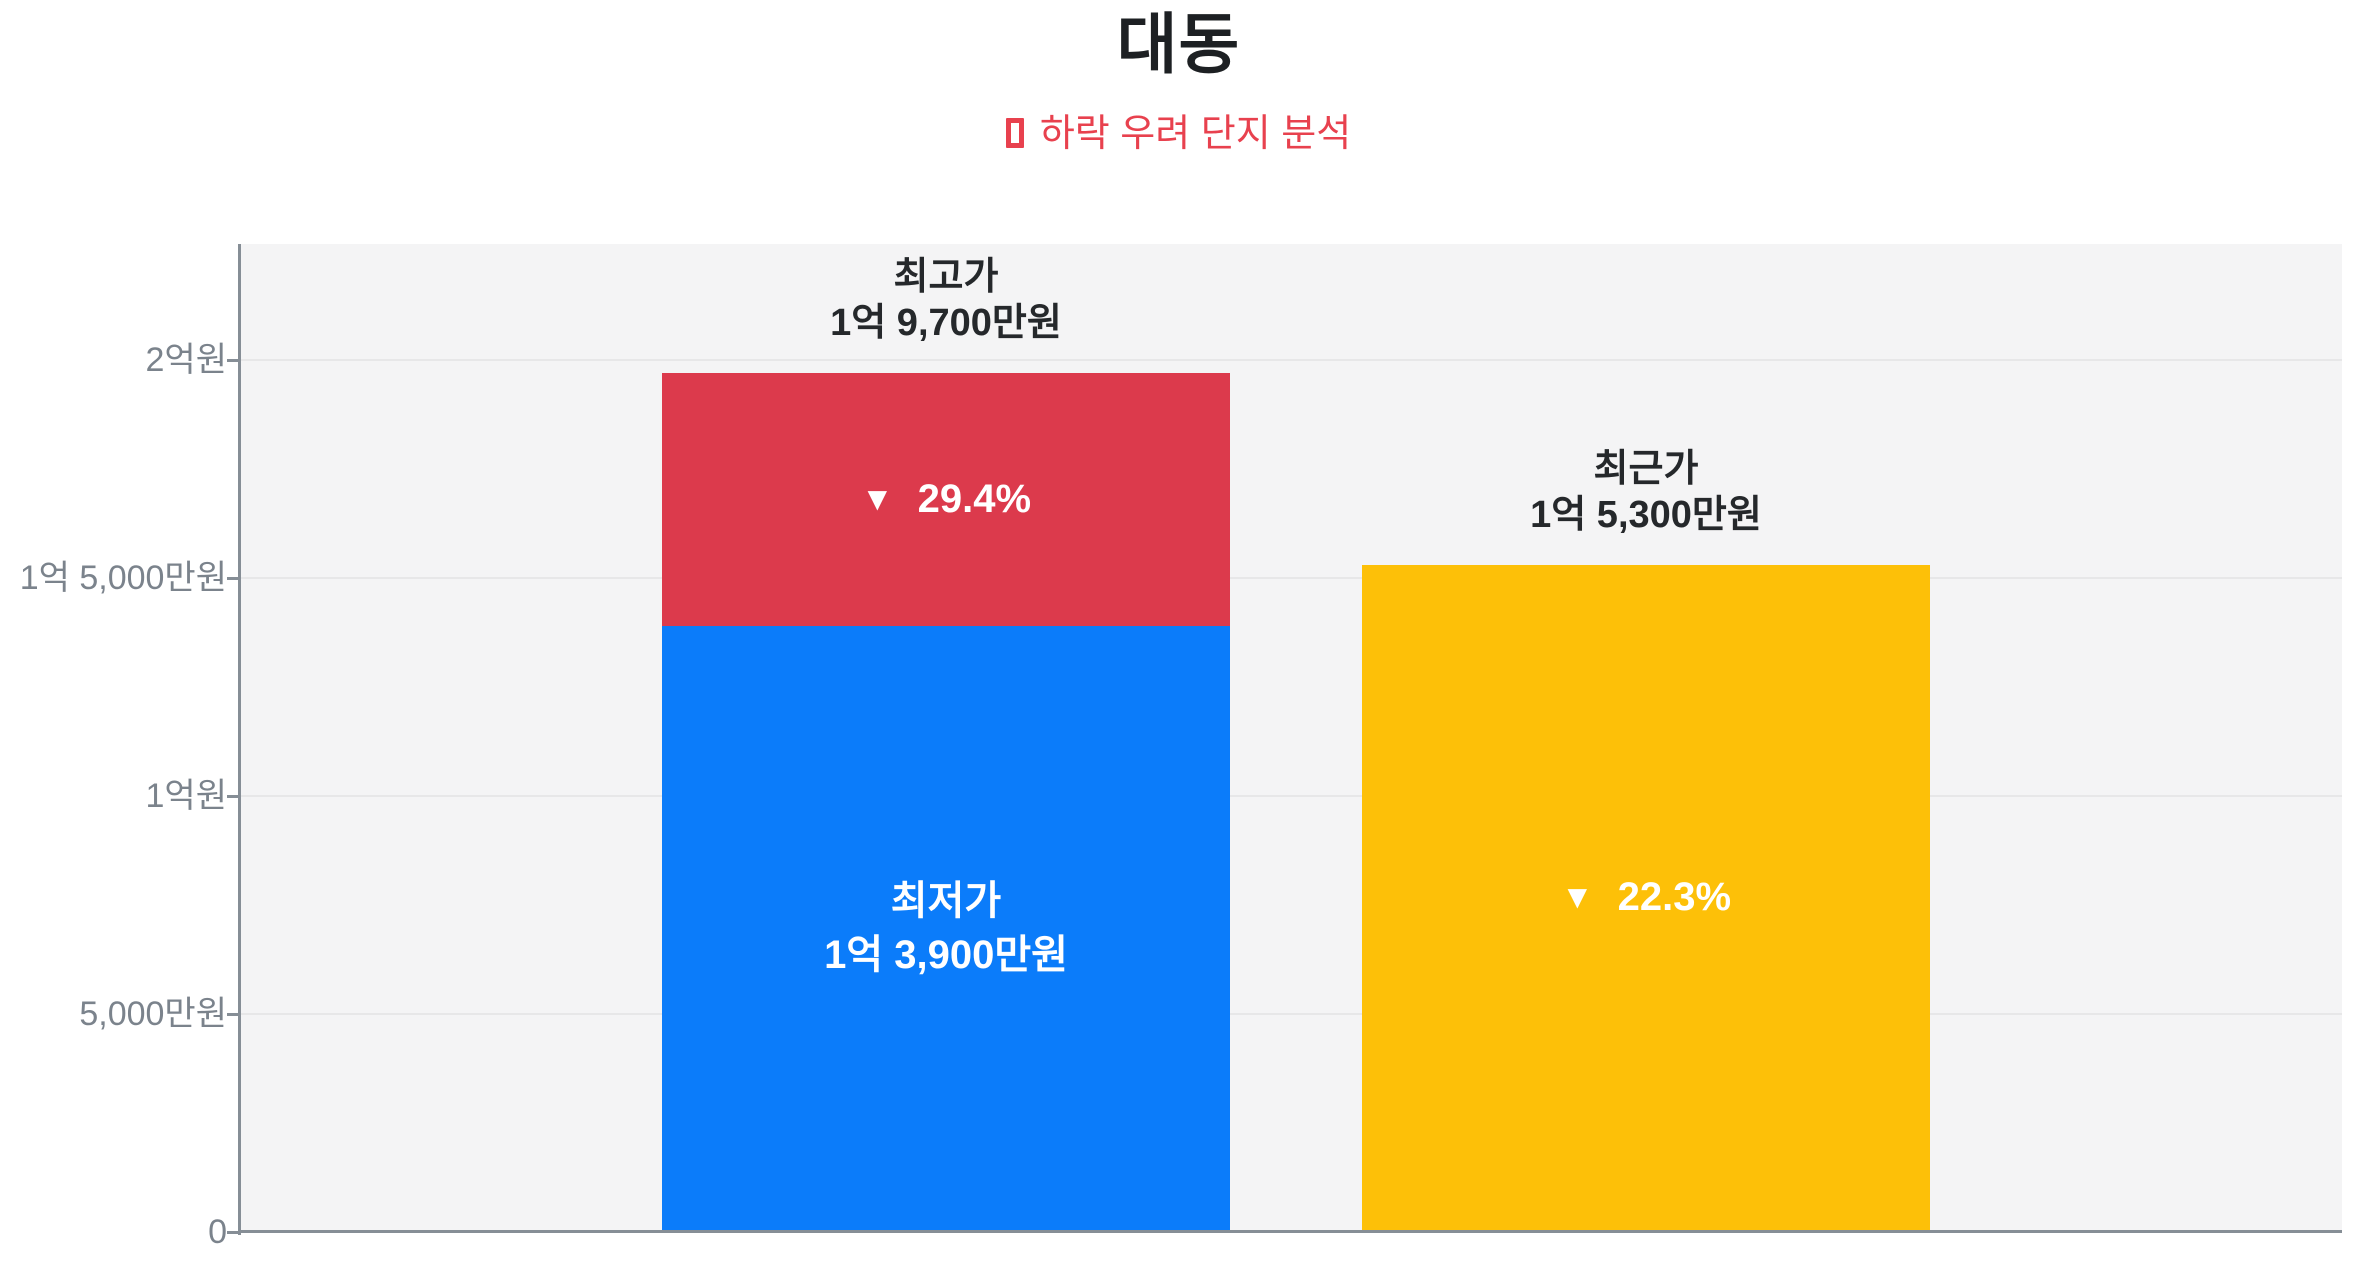 This screenshot has height=1268, width=2357. What do you see at coordinates (1014, 133) in the screenshot?
I see `missing-glyph-box-icon` at bounding box center [1014, 133].